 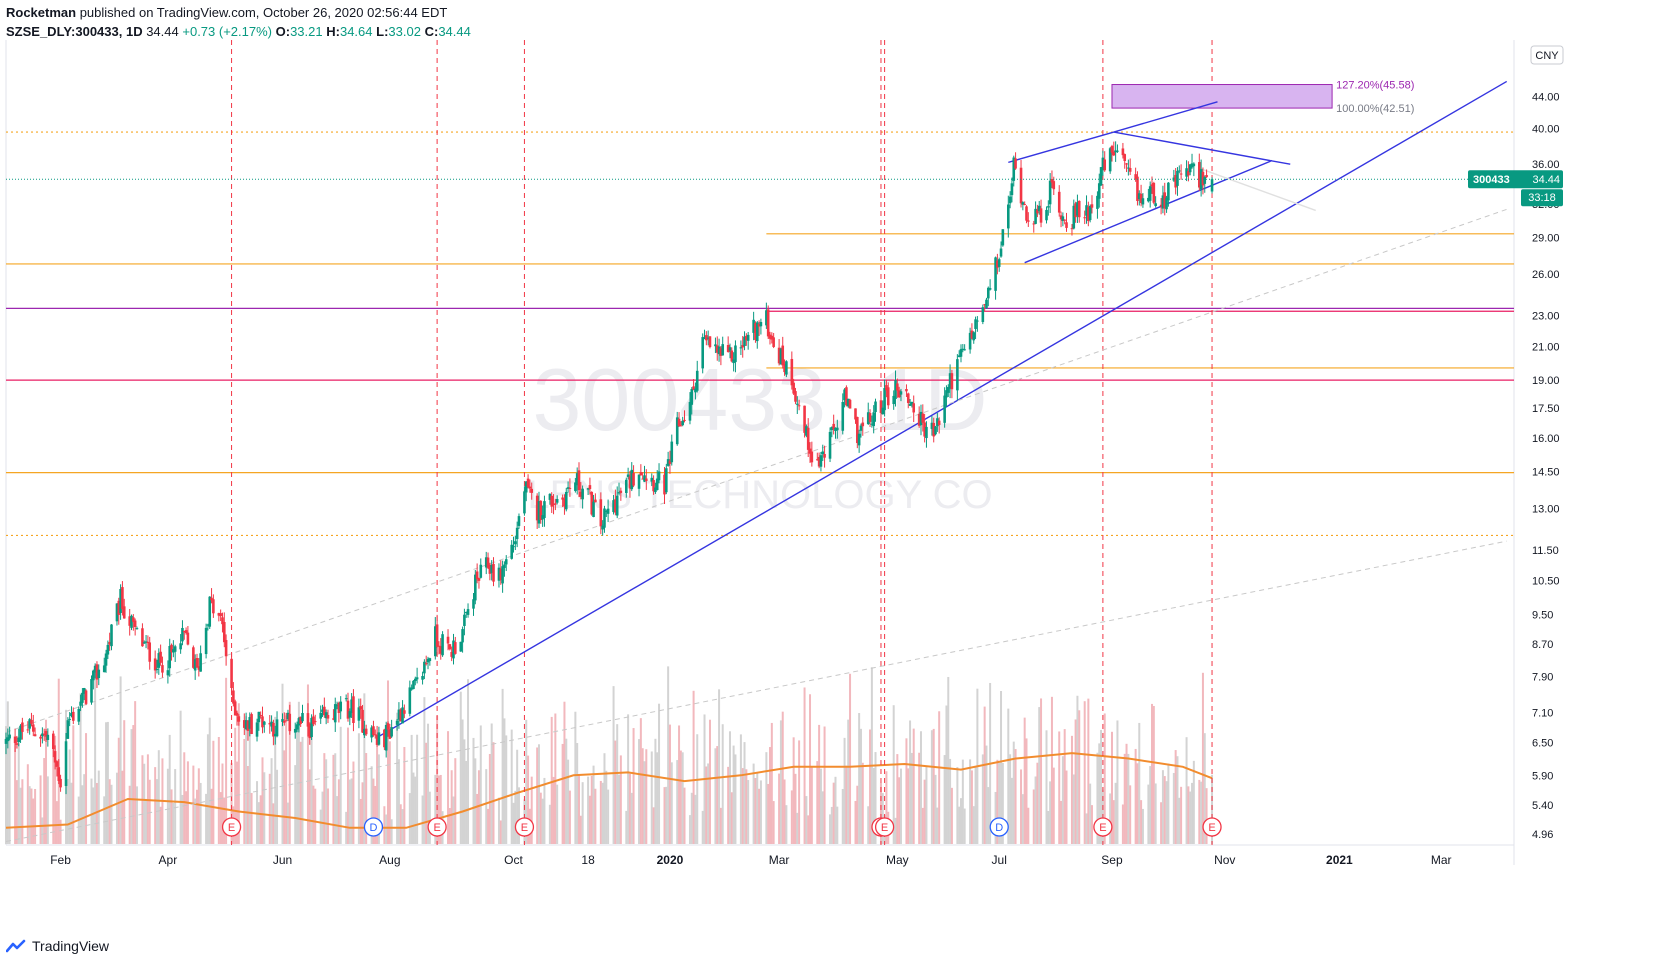 I want to click on author-name: Rocketman, so click(x=41, y=12).